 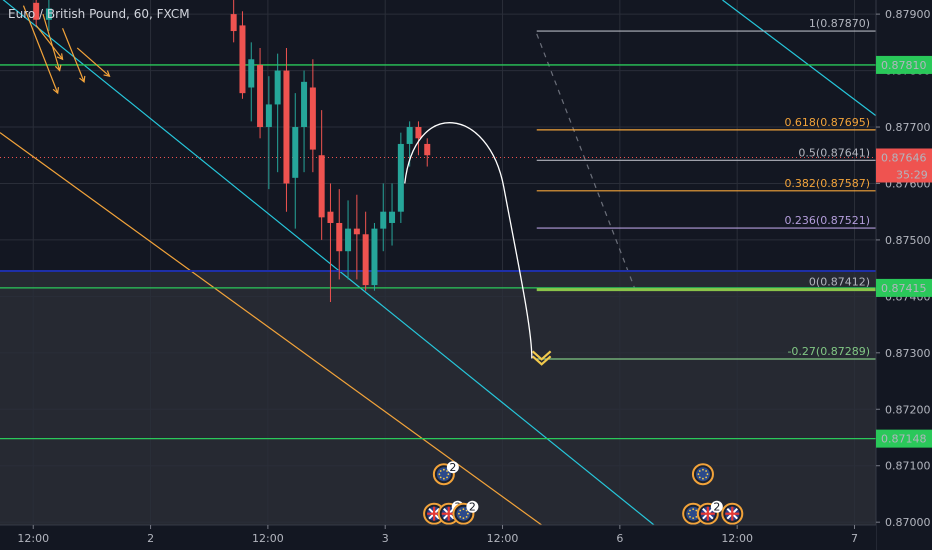 I want to click on price-tag-label: 0.87810, so click(x=904, y=65).